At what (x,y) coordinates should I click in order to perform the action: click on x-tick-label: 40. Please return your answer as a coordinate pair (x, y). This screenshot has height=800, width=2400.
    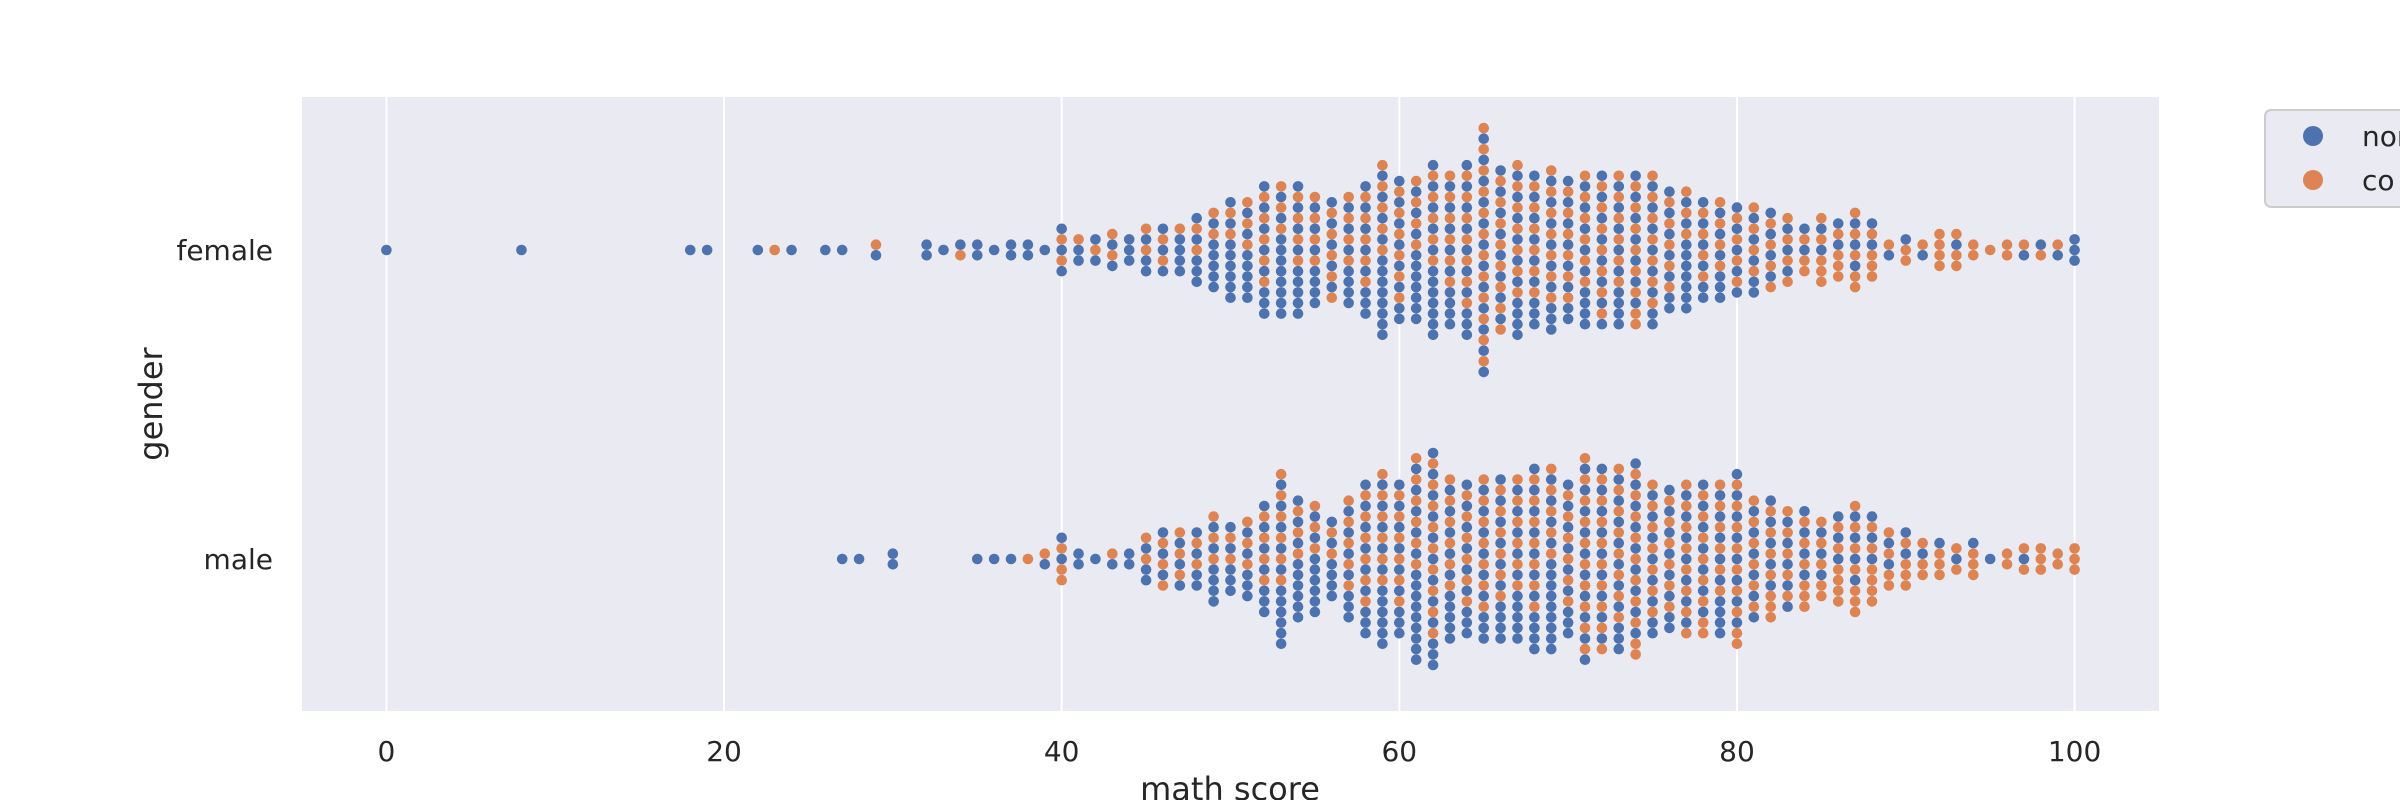
    Looking at the image, I should click on (1062, 751).